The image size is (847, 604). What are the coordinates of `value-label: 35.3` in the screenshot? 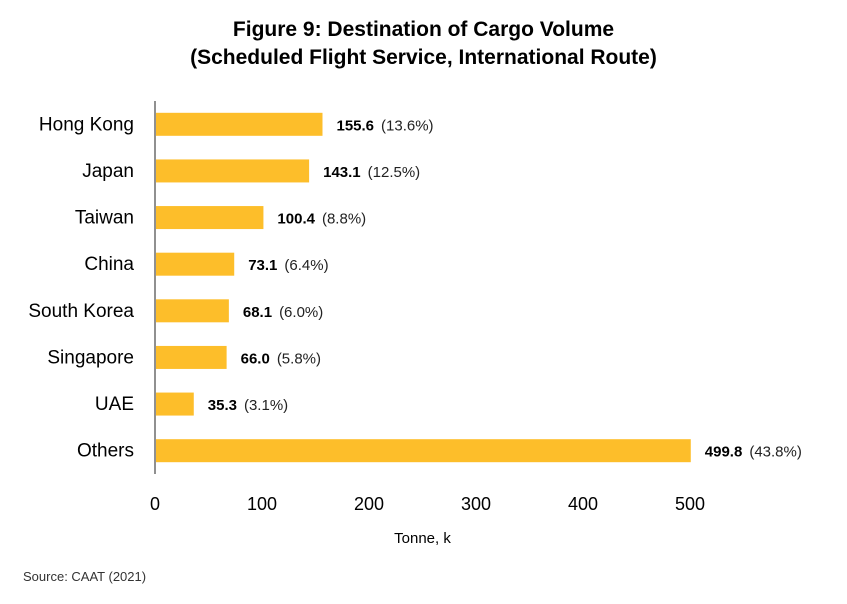 It's located at (222, 405).